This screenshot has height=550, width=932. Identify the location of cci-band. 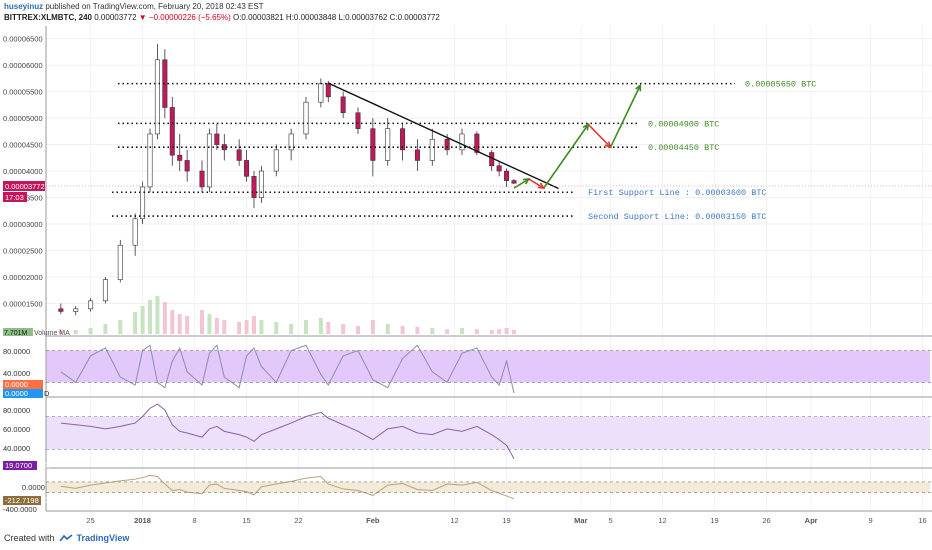
(488, 487).